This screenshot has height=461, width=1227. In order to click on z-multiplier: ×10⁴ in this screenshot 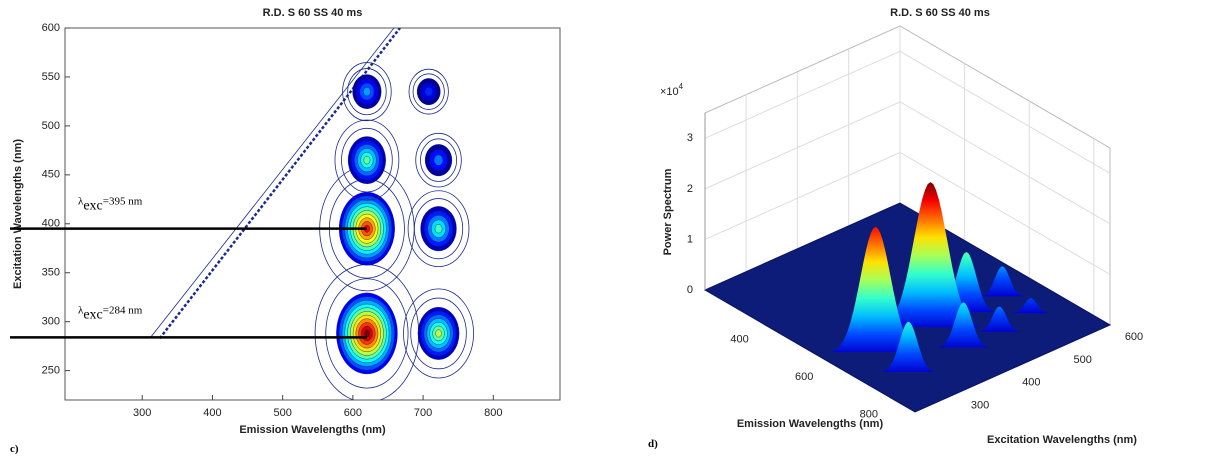, I will do `click(672, 90)`.